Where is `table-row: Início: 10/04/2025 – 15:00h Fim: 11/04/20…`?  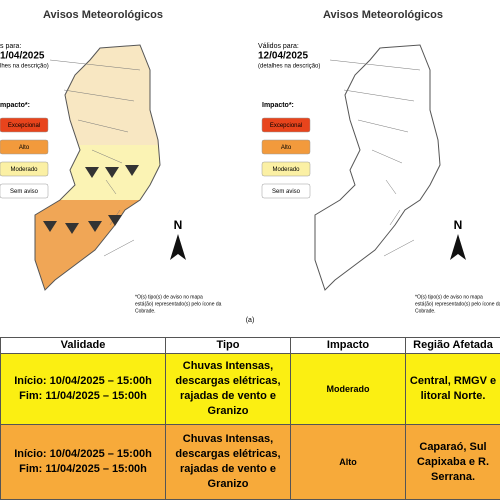
table-row: Início: 10/04/2025 – 15:00h Fim: 11/04/20… is located at coordinates (250, 389).